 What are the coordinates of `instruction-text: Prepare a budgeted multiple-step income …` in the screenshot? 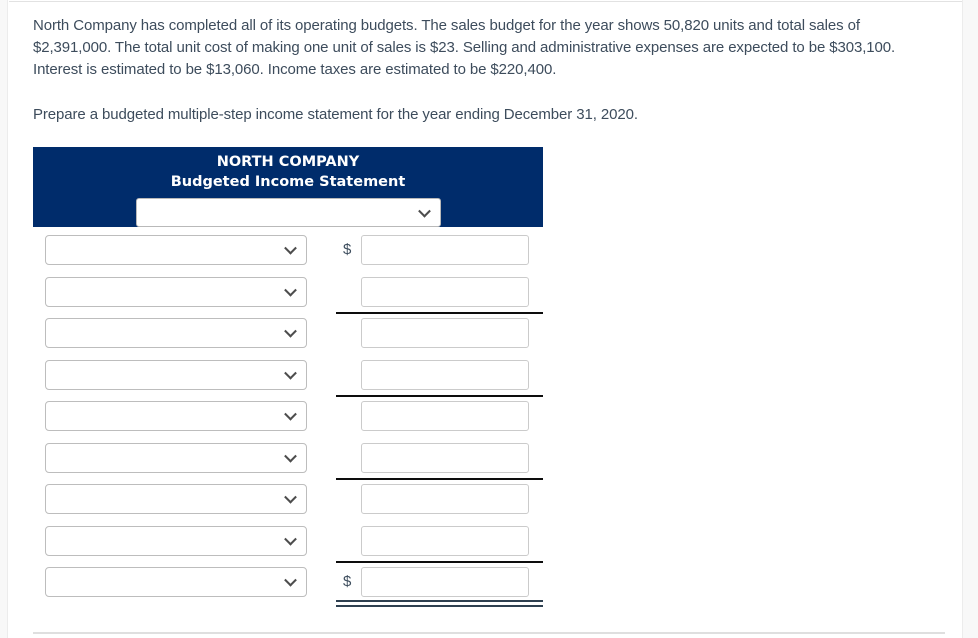 It's located at (335, 114).